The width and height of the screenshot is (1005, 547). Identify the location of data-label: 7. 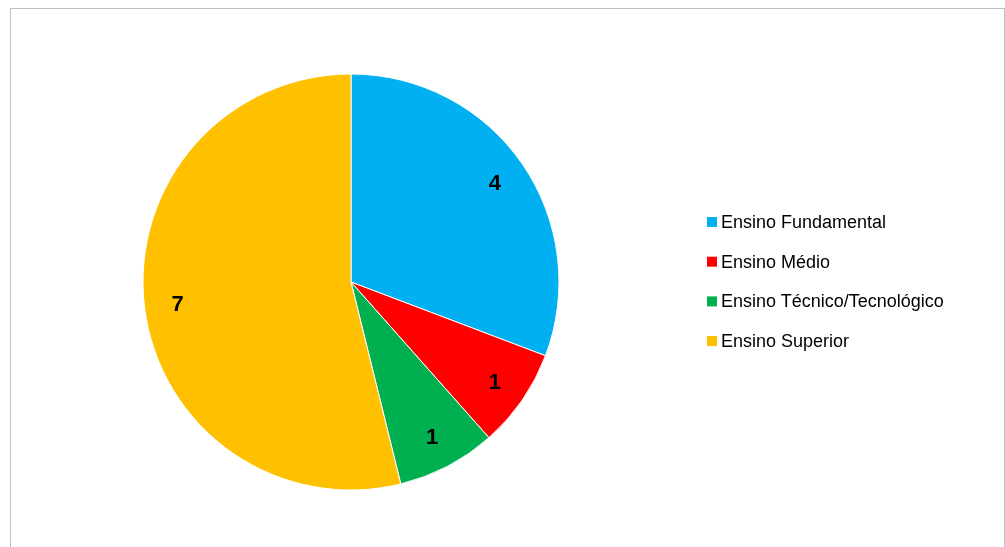
(177, 303).